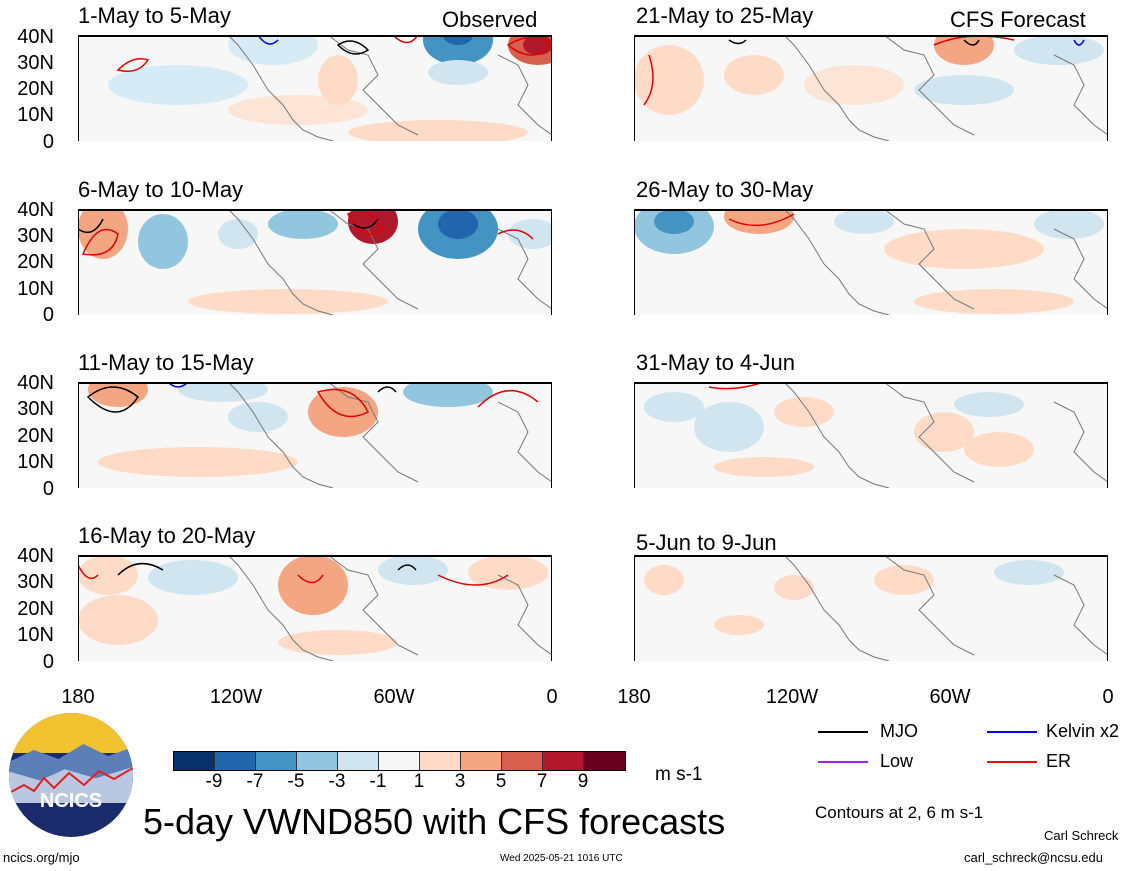 Image resolution: width=1135 pixels, height=871 pixels. What do you see at coordinates (715, 362) in the screenshot?
I see `panel-title: 31-May to 4-Jun` at bounding box center [715, 362].